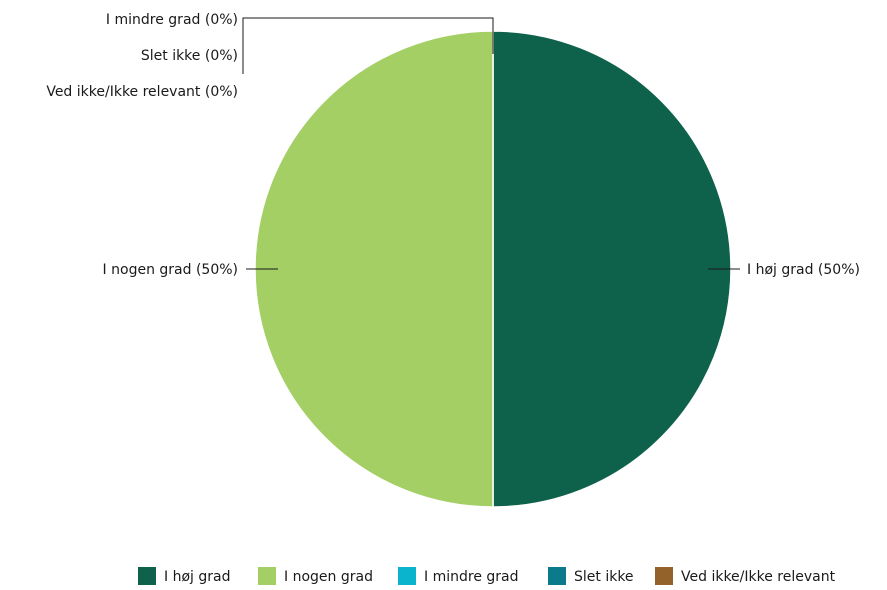 This screenshot has width=887, height=590. What do you see at coordinates (189, 56) in the screenshot?
I see `slice-label-slet-ikke: Slet ikke (0%)` at bounding box center [189, 56].